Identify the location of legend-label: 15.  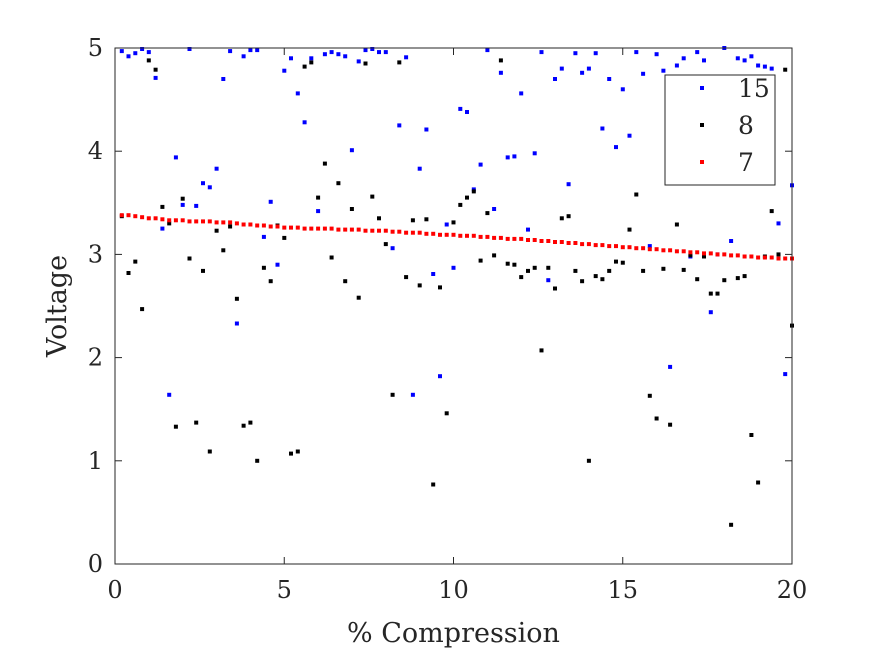
(754, 88).